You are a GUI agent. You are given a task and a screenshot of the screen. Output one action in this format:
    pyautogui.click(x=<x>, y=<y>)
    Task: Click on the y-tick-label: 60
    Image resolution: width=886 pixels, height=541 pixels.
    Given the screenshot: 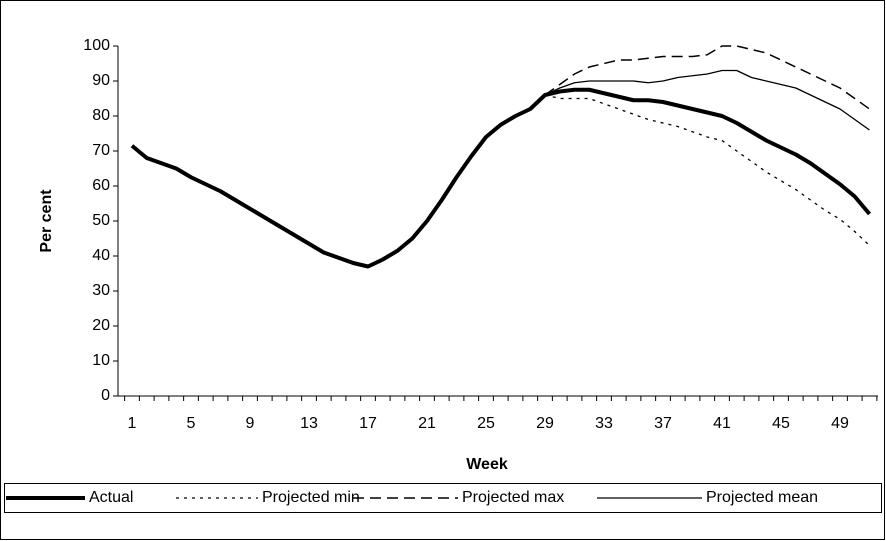 What is the action you would take?
    pyautogui.click(x=101, y=185)
    